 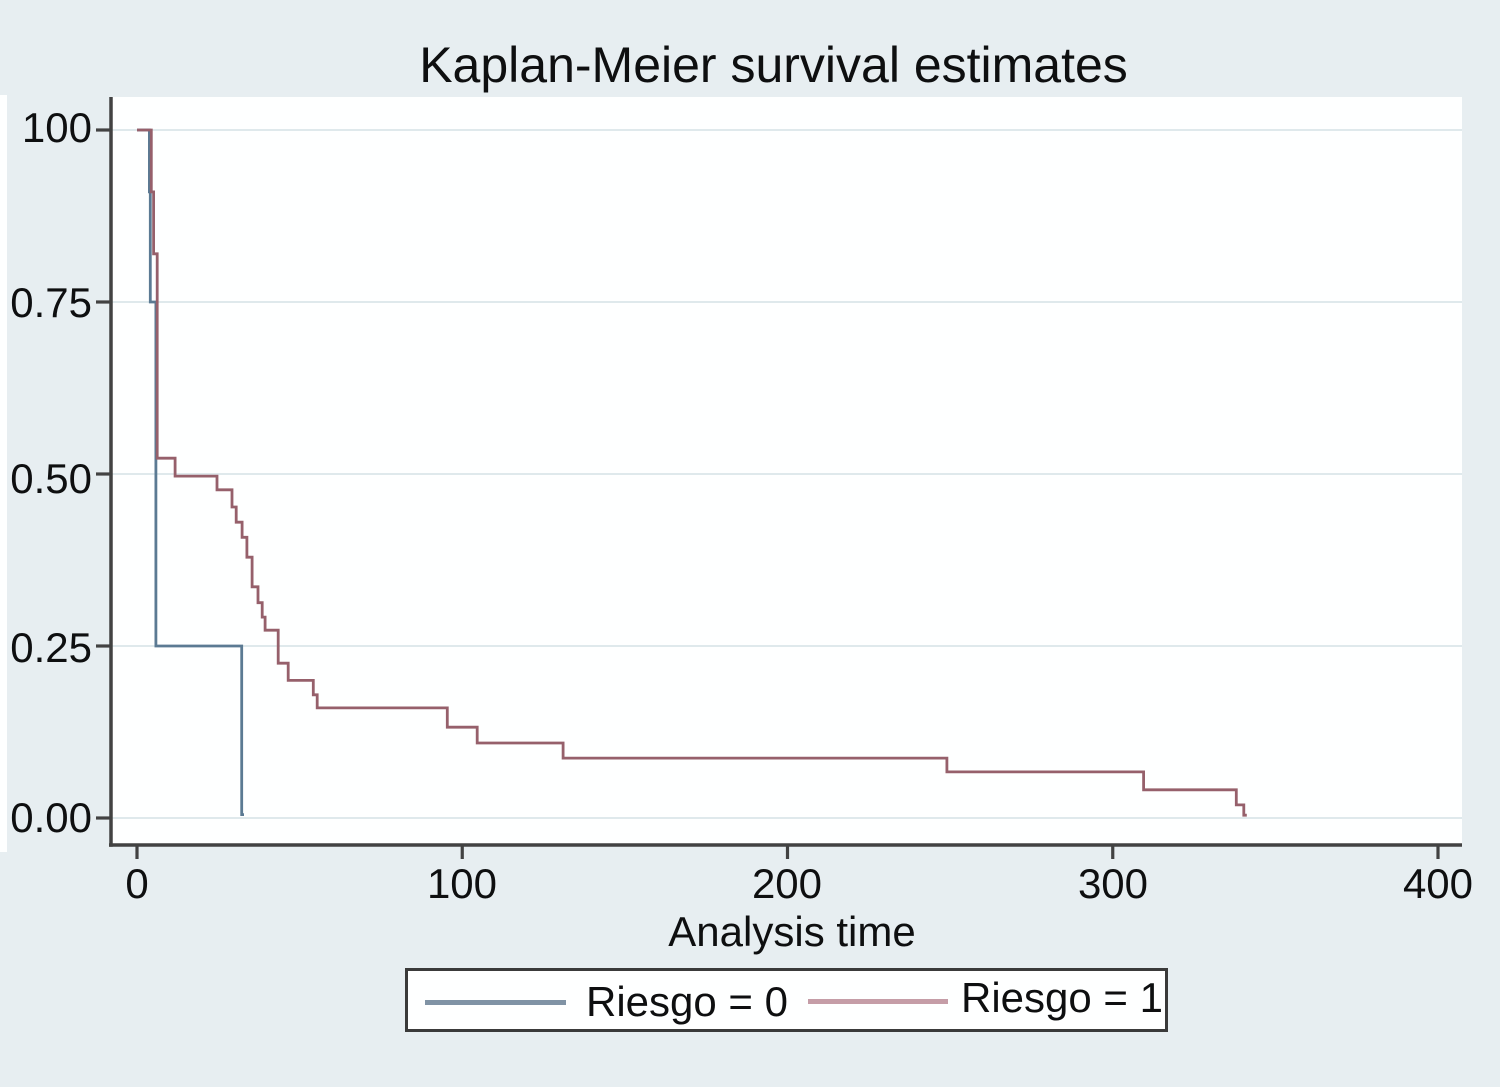 I want to click on x-axis-title: Analysis time, so click(x=792, y=931).